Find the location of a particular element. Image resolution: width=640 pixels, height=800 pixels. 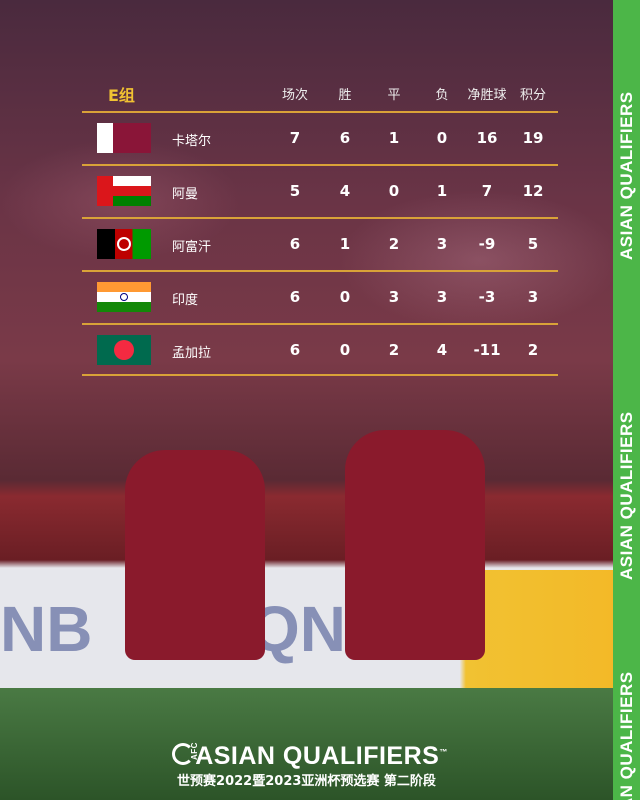

team-name: 印度 is located at coordinates (185, 300).